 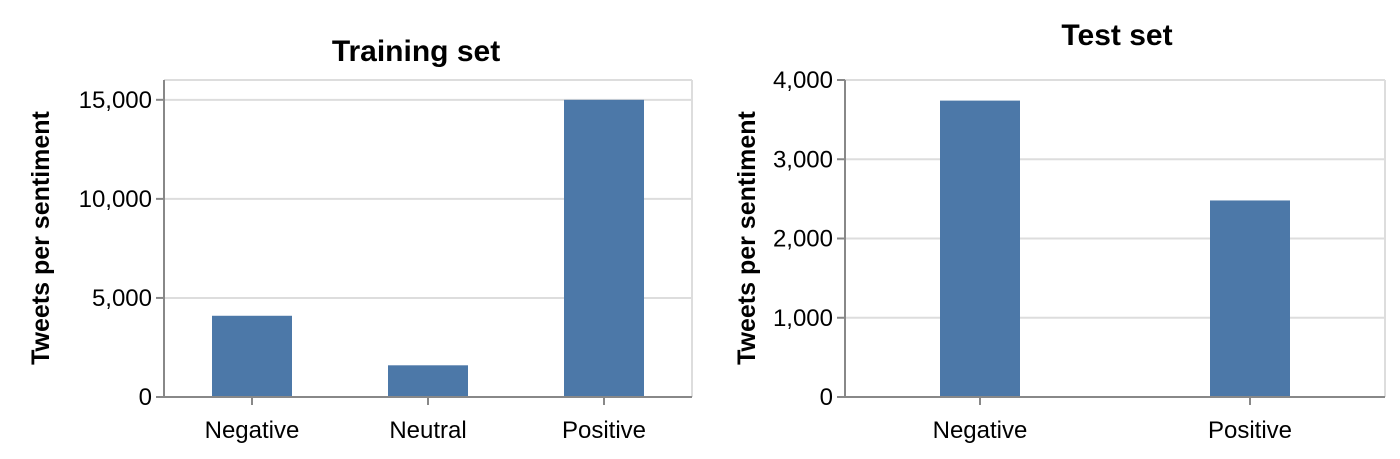 I want to click on chart-title: Test set, so click(x=1116, y=35).